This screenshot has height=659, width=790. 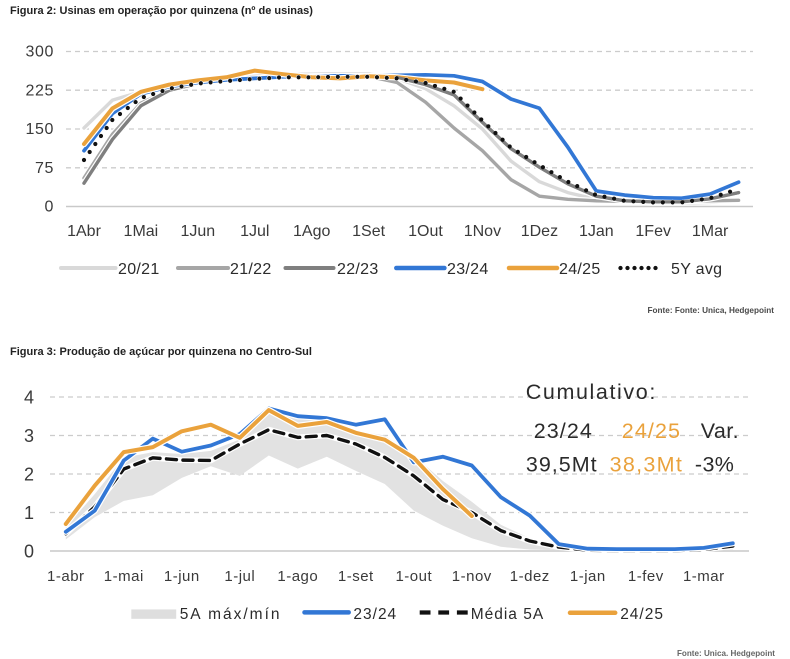 I want to click on svg-text: 5A máx/mín, so click(x=231, y=614).